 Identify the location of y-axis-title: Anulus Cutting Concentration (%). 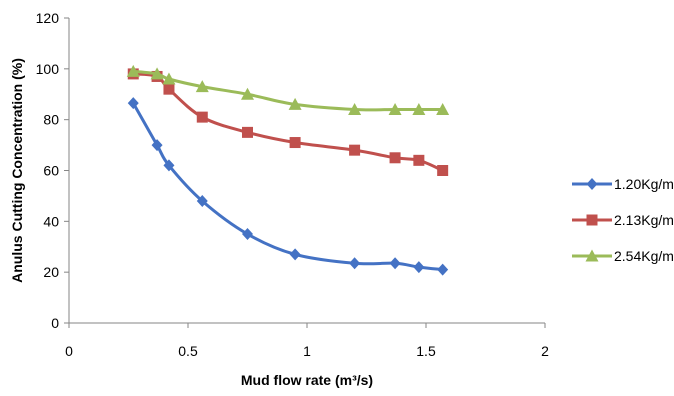
(17, 170).